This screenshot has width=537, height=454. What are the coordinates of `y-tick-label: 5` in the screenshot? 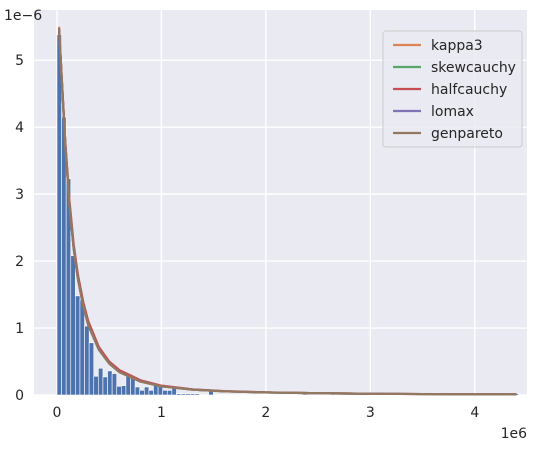 It's located at (19, 61).